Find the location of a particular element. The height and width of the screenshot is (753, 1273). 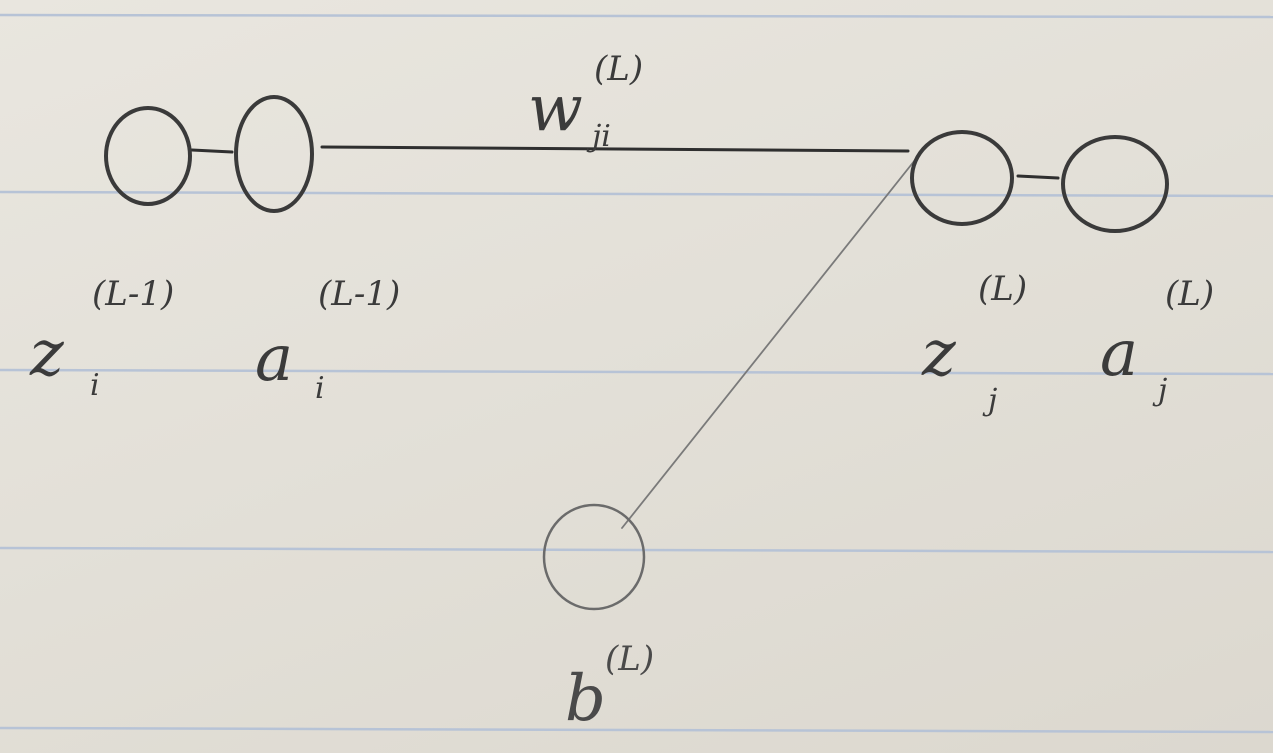

a-prev-sup: (L-1) is located at coordinates (359, 294).